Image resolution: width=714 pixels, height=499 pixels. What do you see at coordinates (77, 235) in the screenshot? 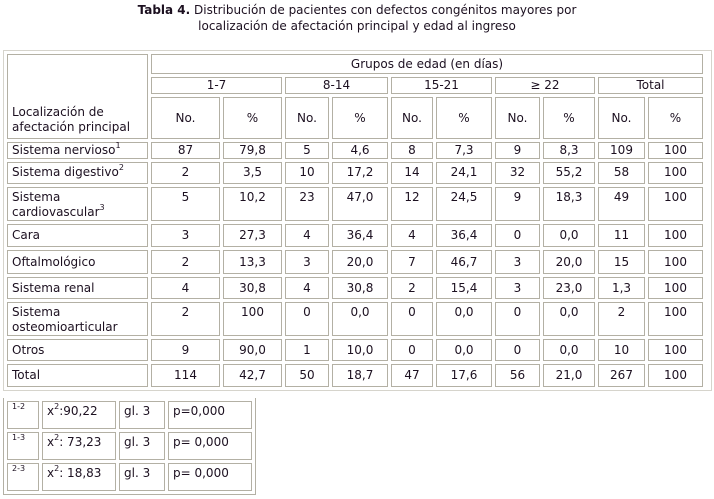
I see `row-label: Cara` at bounding box center [77, 235].